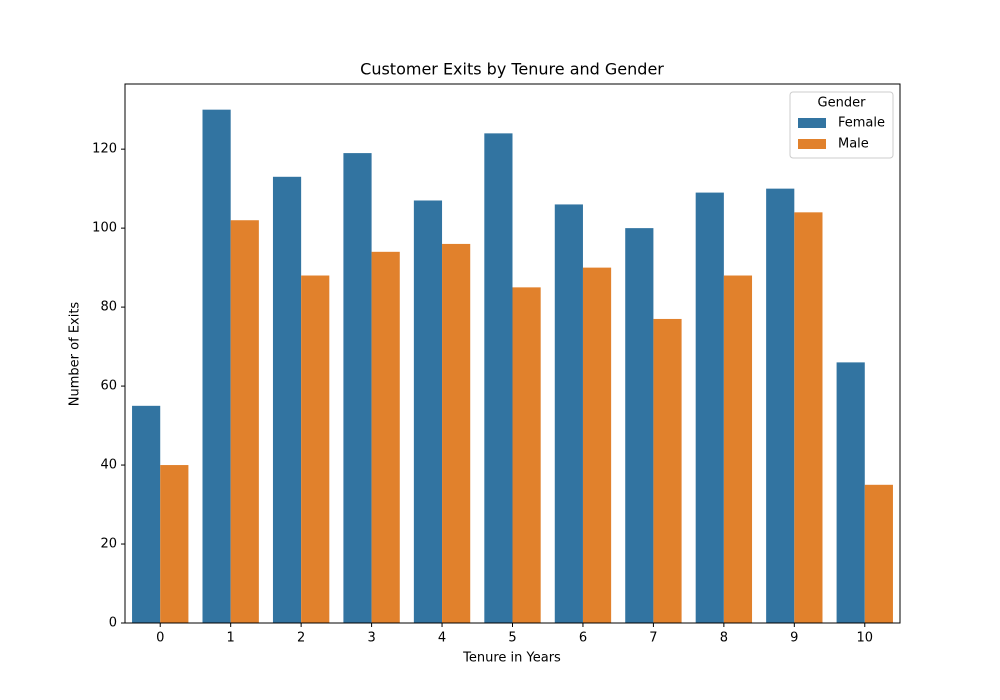 Image resolution: width=1000 pixels, height=700 pixels. What do you see at coordinates (653, 638) in the screenshot?
I see `x-tick-label: 7` at bounding box center [653, 638].